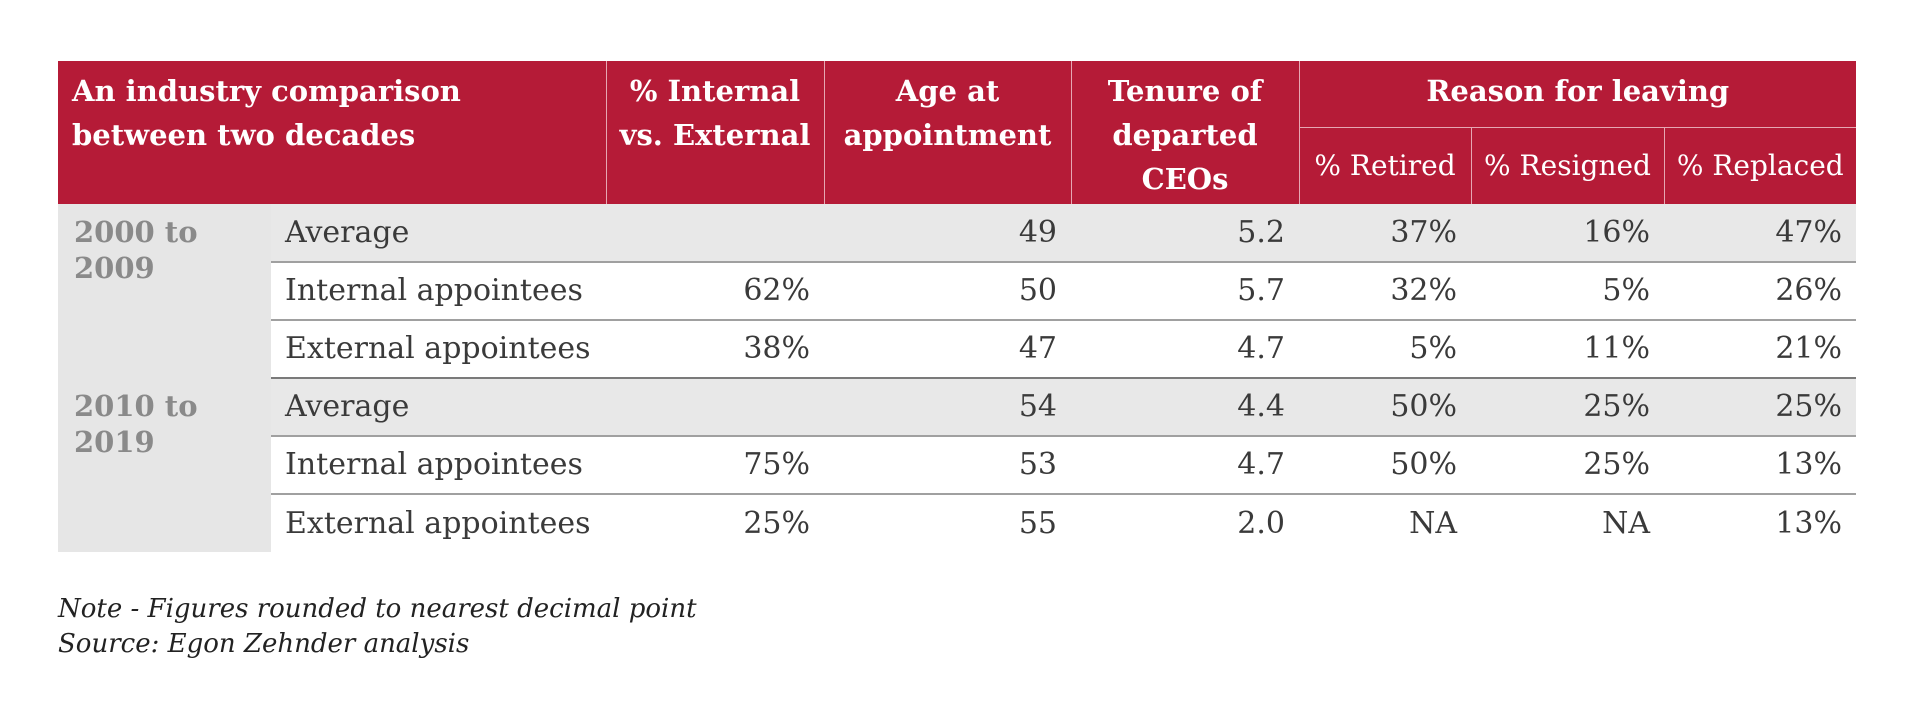 The image size is (1920, 703). I want to click on cell-replaced: 47%, so click(1760, 233).